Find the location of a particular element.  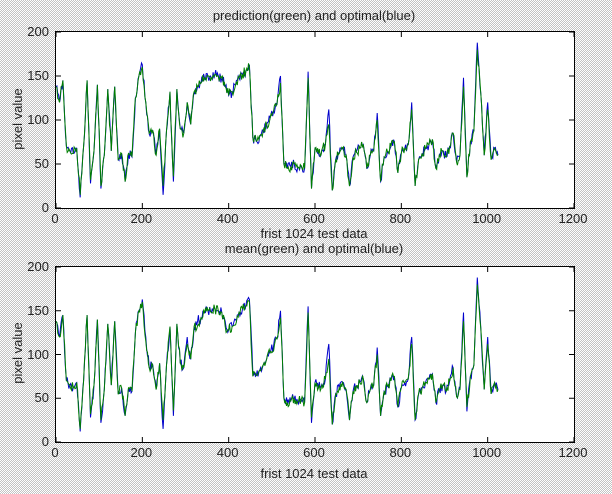

bottom-plot-xlabel: frist 1024 test data is located at coordinates (314, 473).